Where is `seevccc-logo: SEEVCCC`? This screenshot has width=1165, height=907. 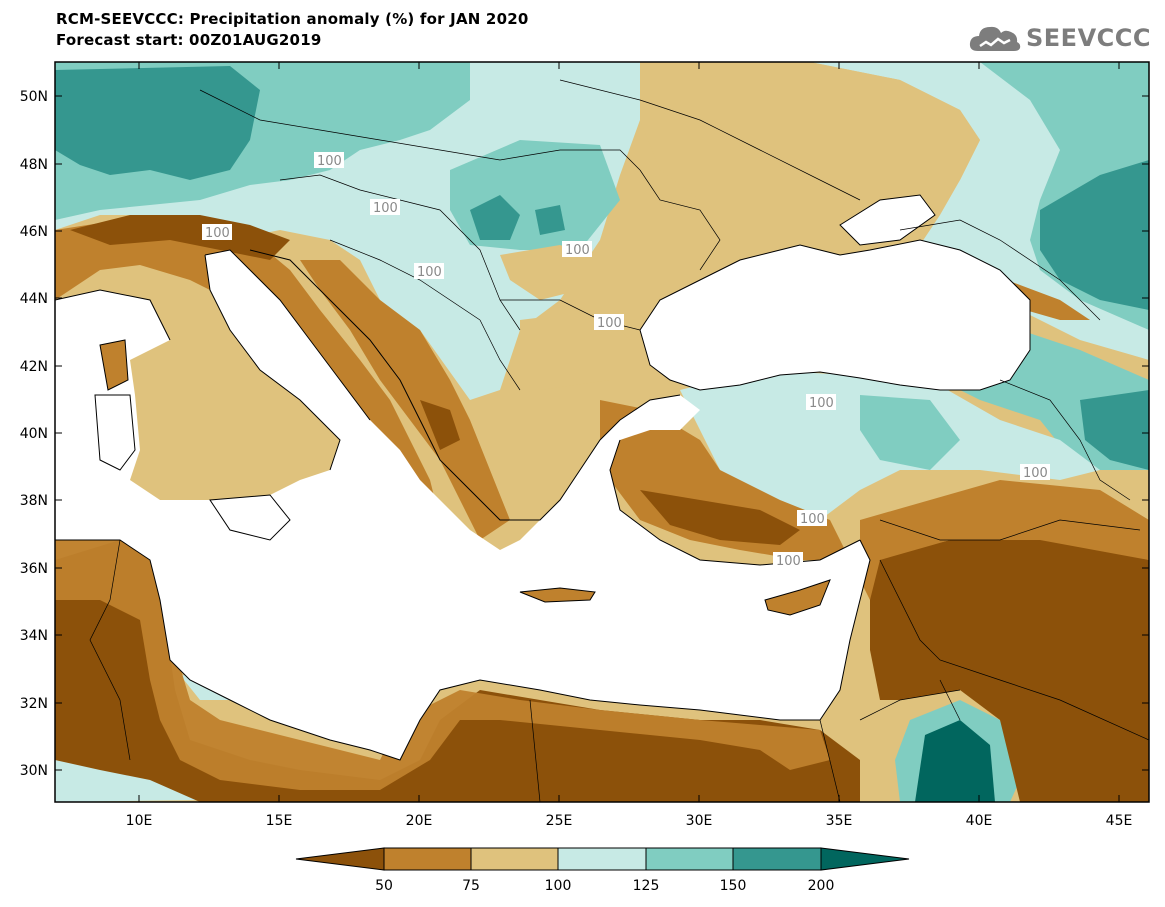
seevccc-logo: SEEVCCC is located at coordinates (1059, 38).